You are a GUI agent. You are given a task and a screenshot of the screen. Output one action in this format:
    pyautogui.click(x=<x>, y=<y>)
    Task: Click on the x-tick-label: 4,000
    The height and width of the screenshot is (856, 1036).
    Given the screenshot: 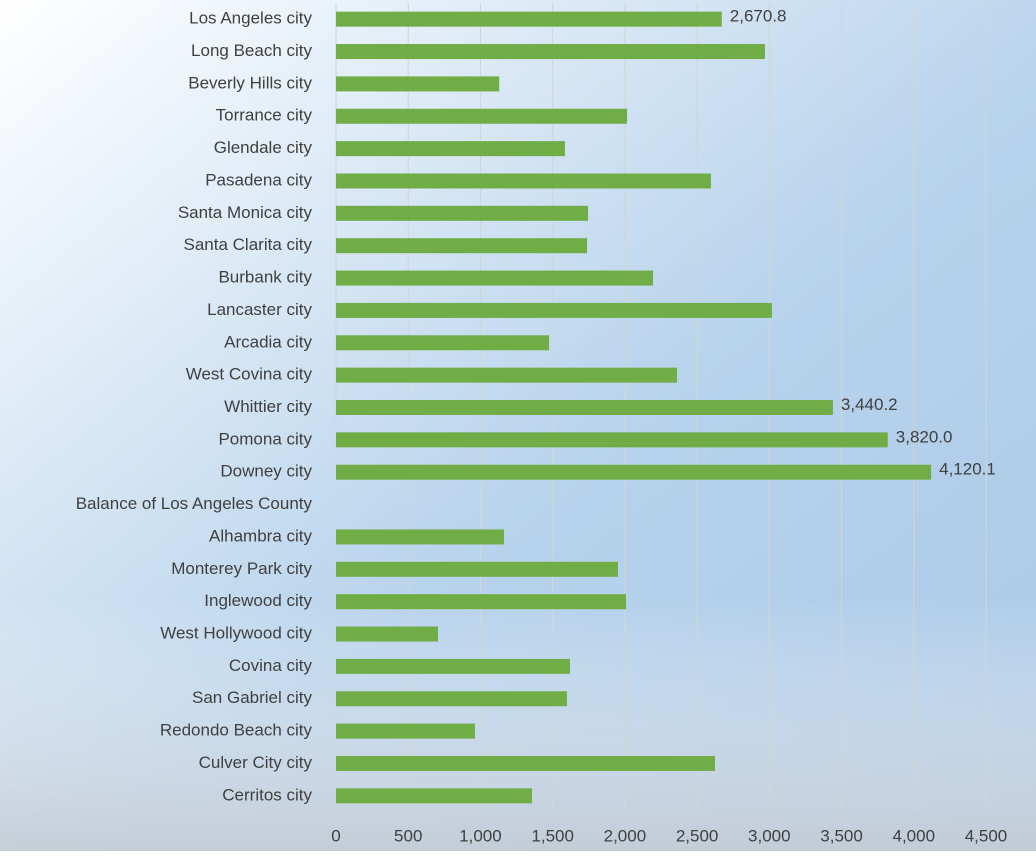 What is the action you would take?
    pyautogui.click(x=914, y=835)
    